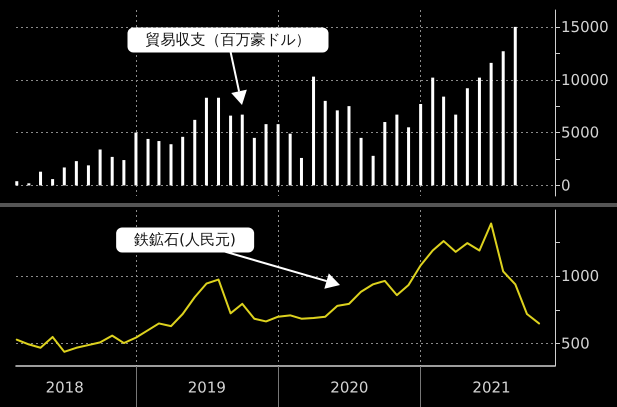 Image resolution: width=617 pixels, height=407 pixels. Describe the element at coordinates (585, 79) in the screenshot. I see `y-tick-label: 10000` at that location.